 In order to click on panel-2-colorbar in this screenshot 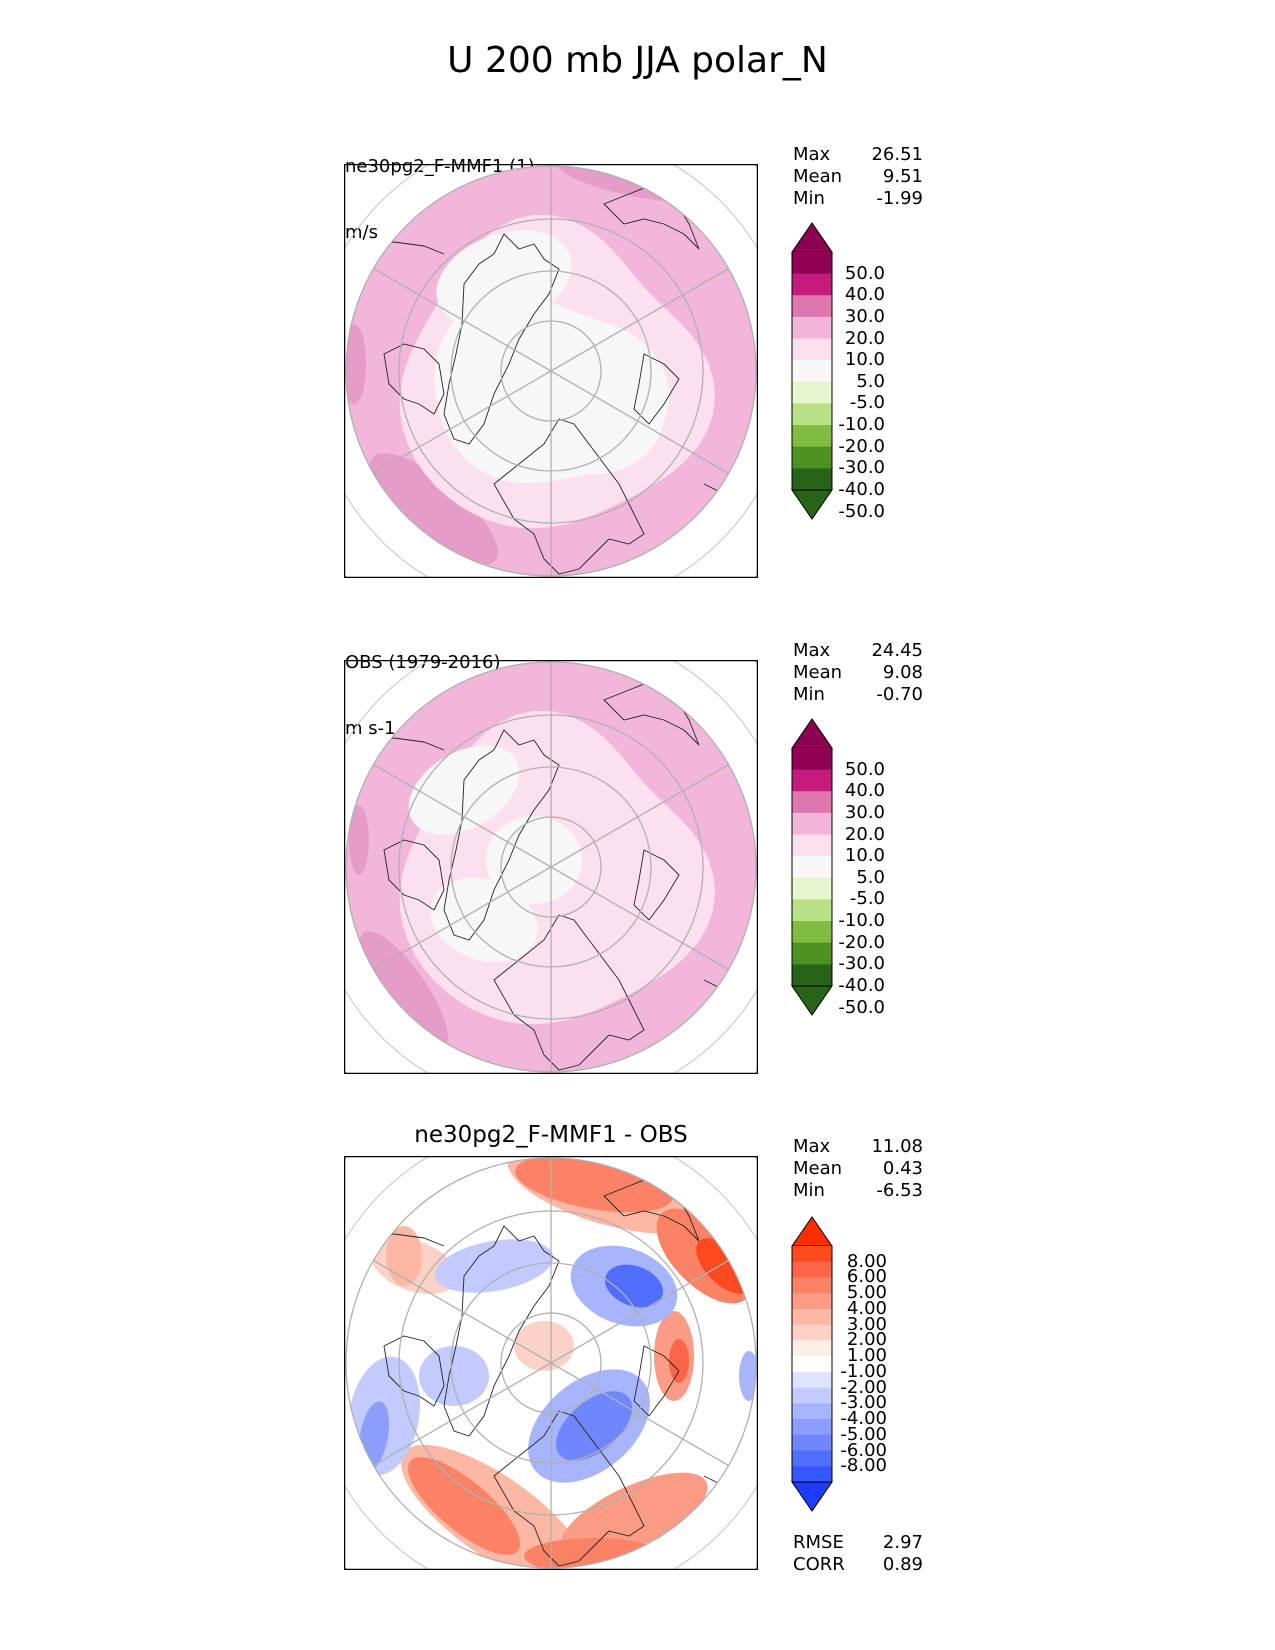, I will do `click(812, 867)`.